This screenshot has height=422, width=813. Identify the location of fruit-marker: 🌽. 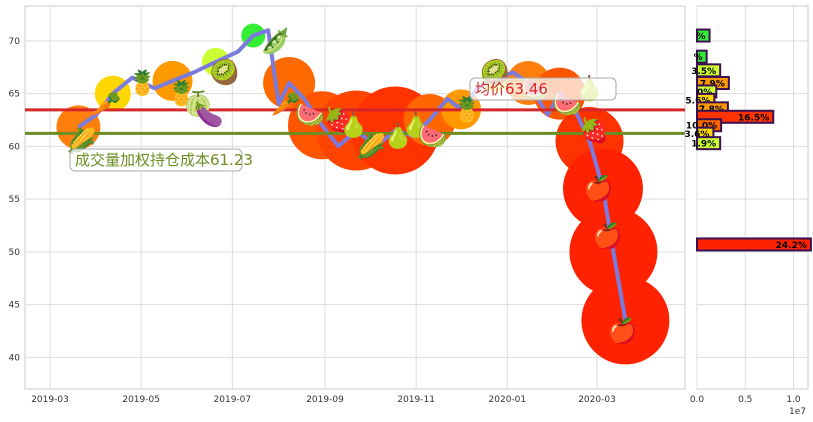
(371, 145).